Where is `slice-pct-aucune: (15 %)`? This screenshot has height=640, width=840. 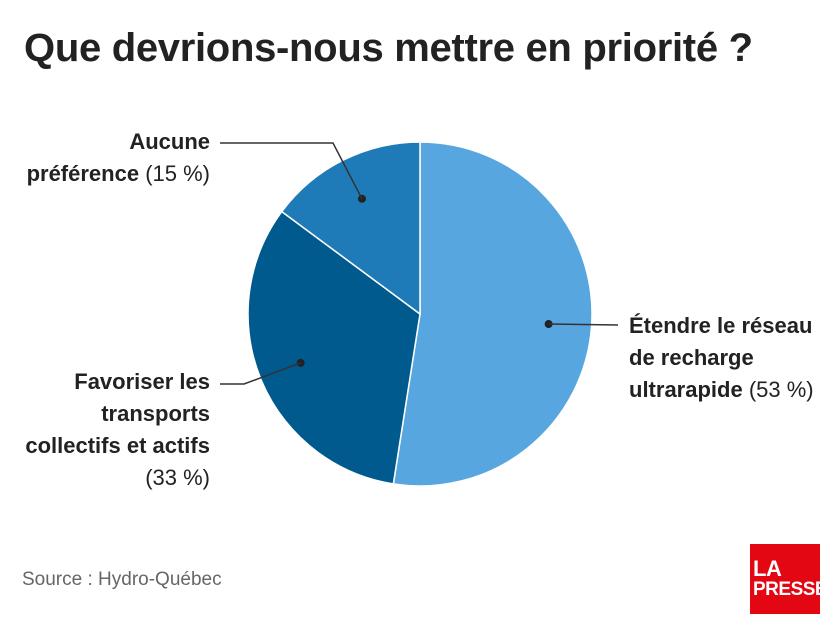
slice-pct-aucune: (15 %) is located at coordinates (177, 173).